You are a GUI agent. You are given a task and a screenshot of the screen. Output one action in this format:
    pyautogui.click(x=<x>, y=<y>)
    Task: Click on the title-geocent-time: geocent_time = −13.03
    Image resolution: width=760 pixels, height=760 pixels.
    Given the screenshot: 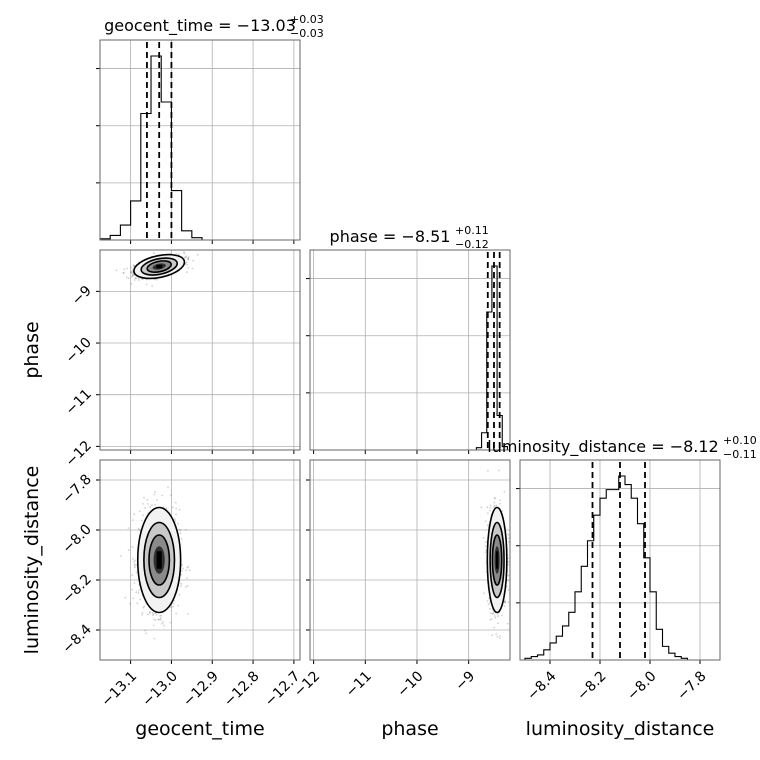 What is the action you would take?
    pyautogui.click(x=200, y=26)
    